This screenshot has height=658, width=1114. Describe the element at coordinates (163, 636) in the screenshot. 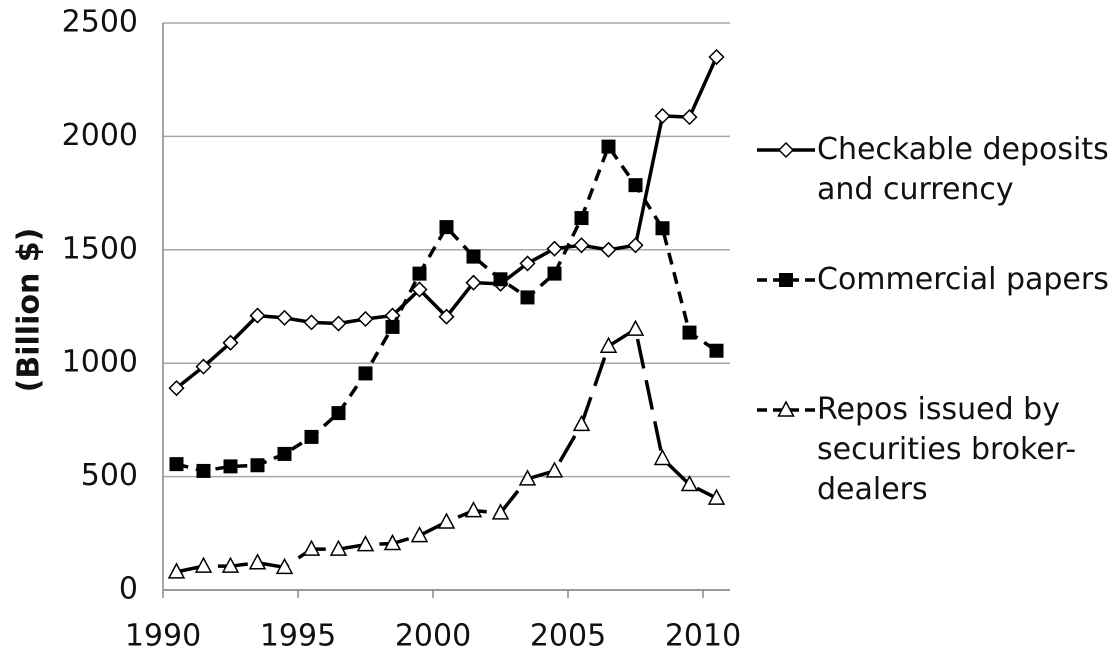

I see `x-tick-label: 1990` at that location.